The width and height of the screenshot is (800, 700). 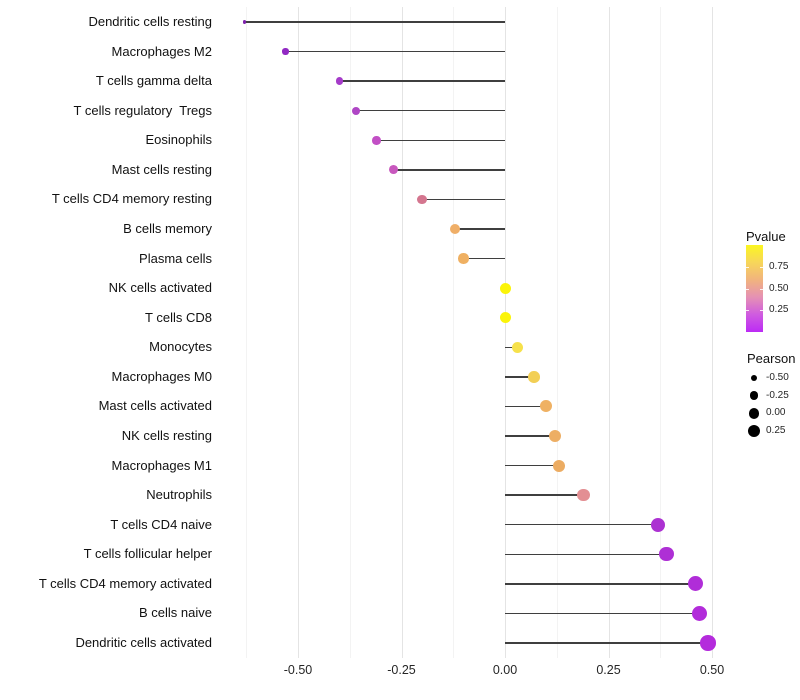 What do you see at coordinates (776, 413) in the screenshot?
I see `pearson-legend-label: 0.00` at bounding box center [776, 413].